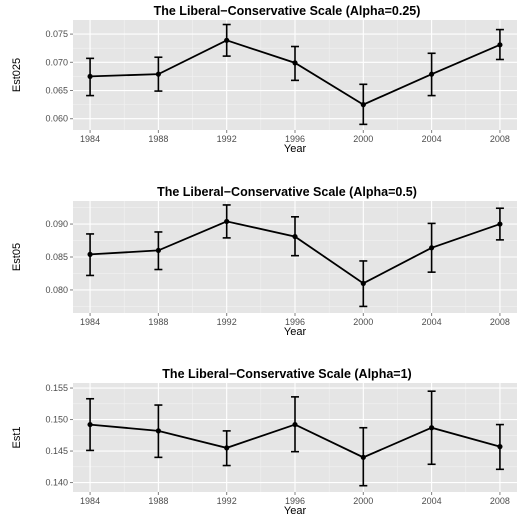  Describe the element at coordinates (17, 257) in the screenshot. I see `y-axis-label: Est05` at that location.